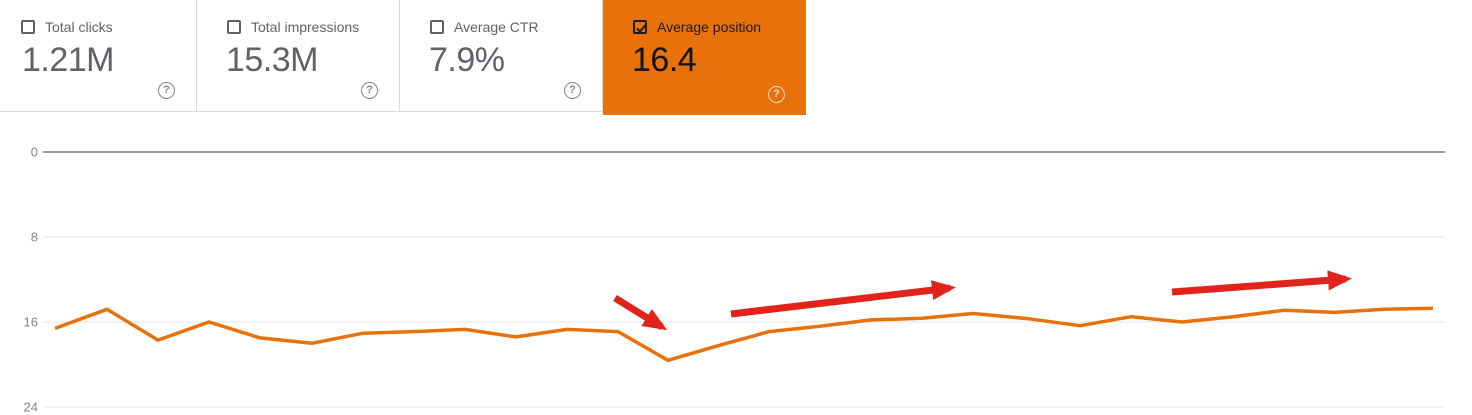 The image size is (1472, 415). I want to click on y-tick-label: 8, so click(34, 237).